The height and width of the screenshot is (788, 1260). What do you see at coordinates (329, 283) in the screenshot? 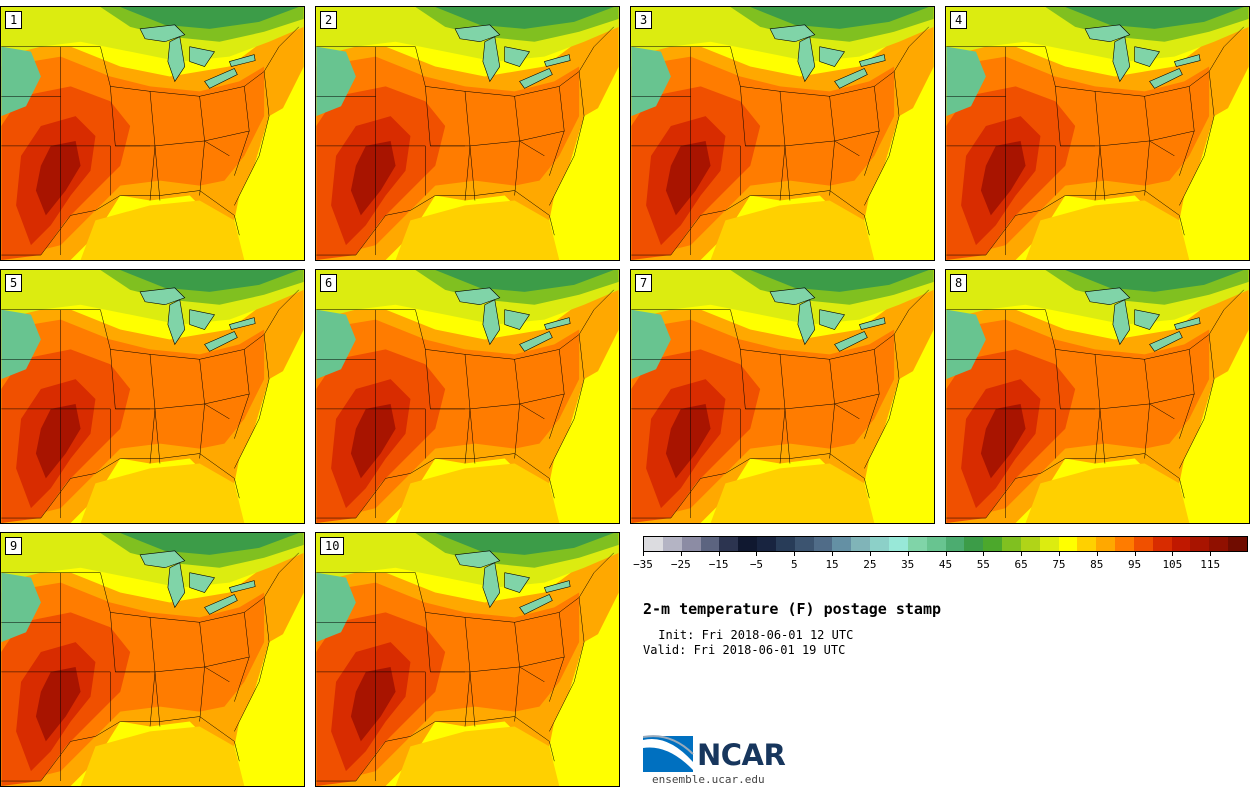
I see `panel-number: 6` at bounding box center [329, 283].